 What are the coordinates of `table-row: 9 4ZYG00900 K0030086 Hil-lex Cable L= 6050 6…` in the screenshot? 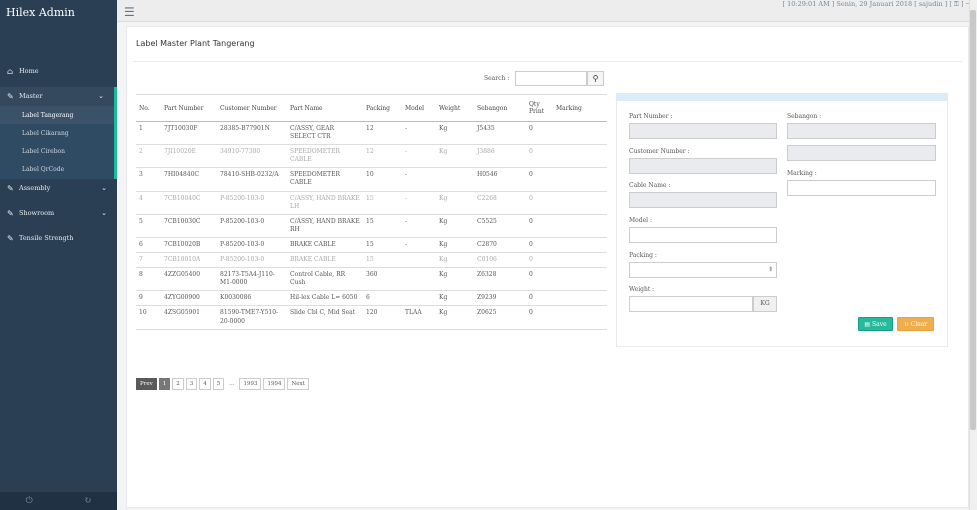 It's located at (371, 298).